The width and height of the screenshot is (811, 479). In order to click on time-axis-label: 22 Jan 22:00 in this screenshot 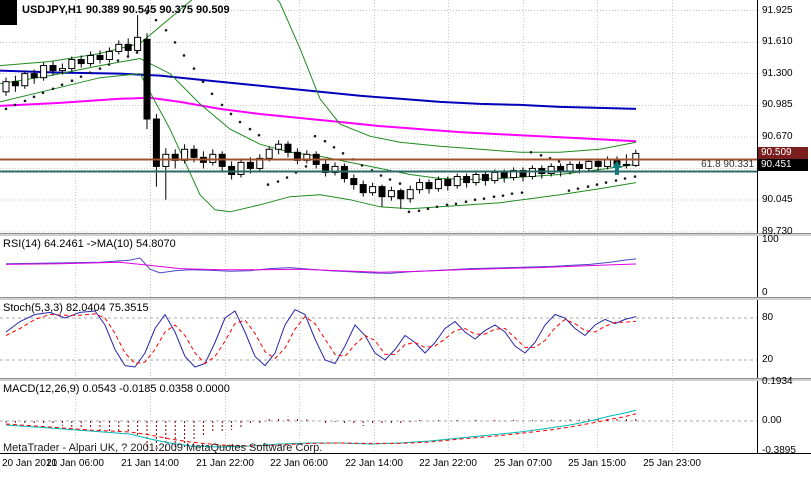, I will do `click(448, 463)`.